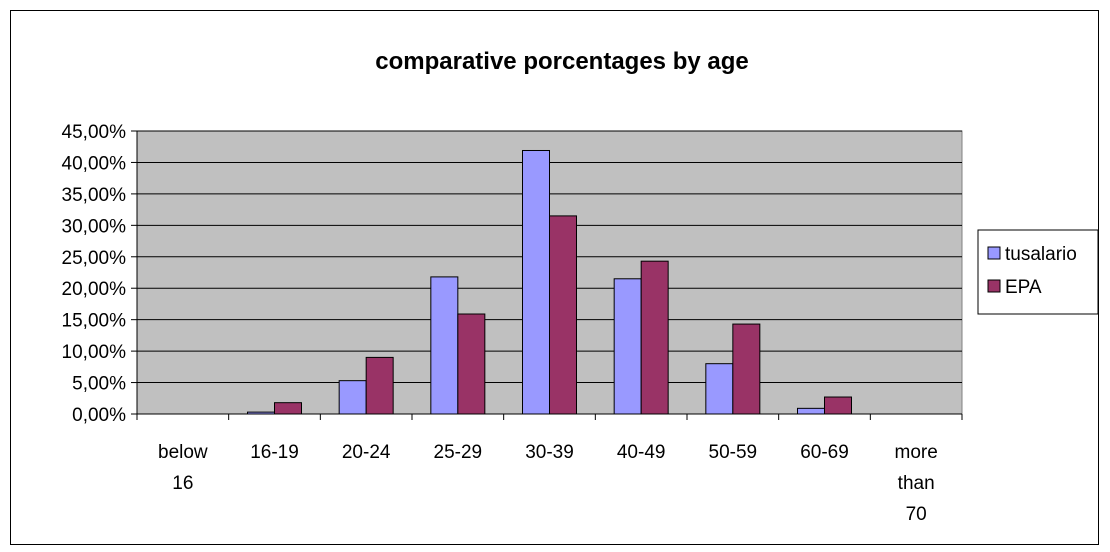 The image size is (1110, 552). Describe the element at coordinates (561, 61) in the screenshot. I see `chart-title: comparative porcentages by age` at that location.